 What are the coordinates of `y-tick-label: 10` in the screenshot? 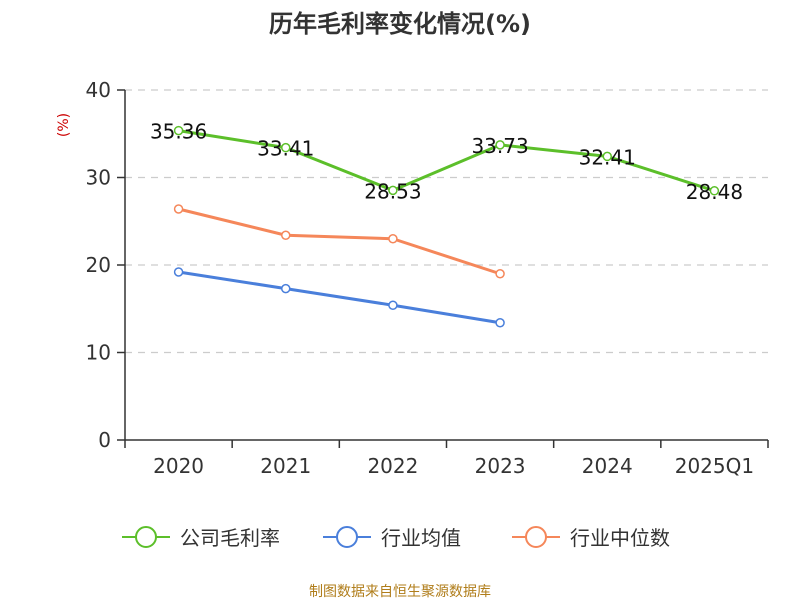 It's located at (98, 353).